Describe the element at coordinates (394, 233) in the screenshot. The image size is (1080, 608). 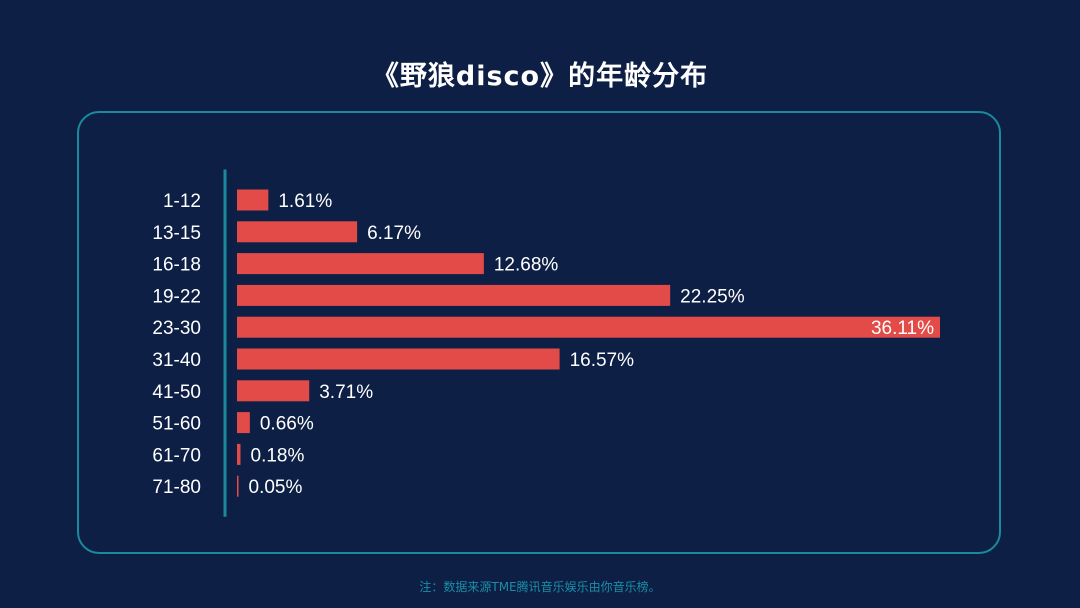
I see `value-label: 6.17%` at that location.